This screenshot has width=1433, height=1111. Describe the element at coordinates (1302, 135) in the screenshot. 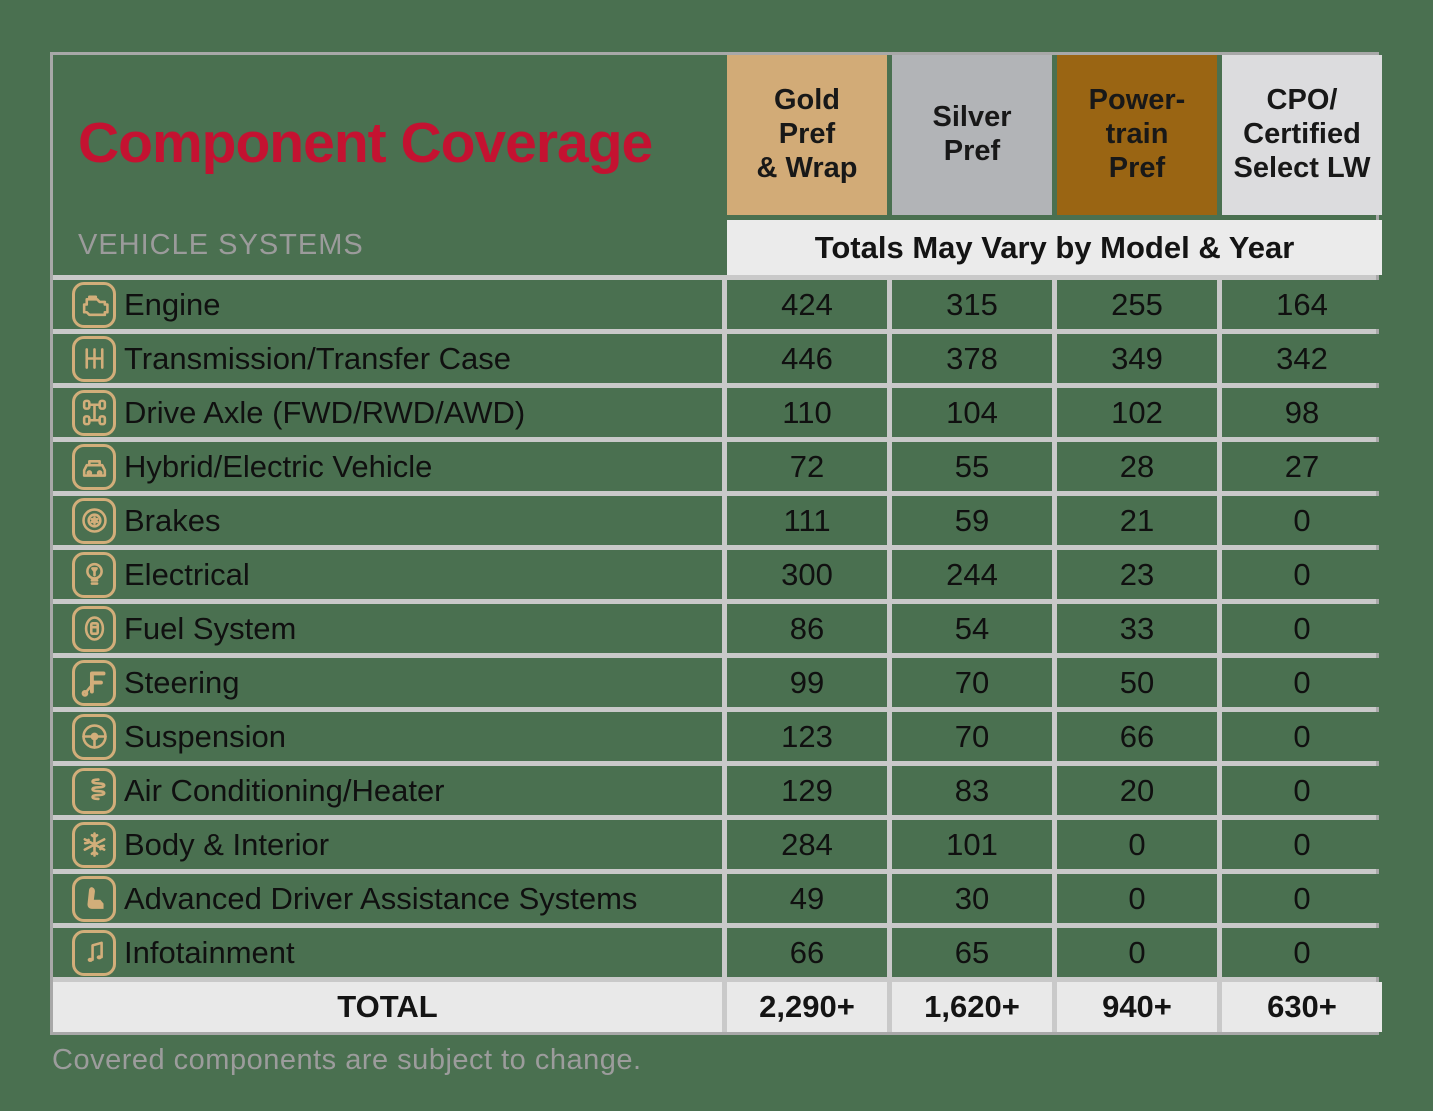

I see `column-header-cpo-certified-select: CPO/ Certified Select LW` at that location.